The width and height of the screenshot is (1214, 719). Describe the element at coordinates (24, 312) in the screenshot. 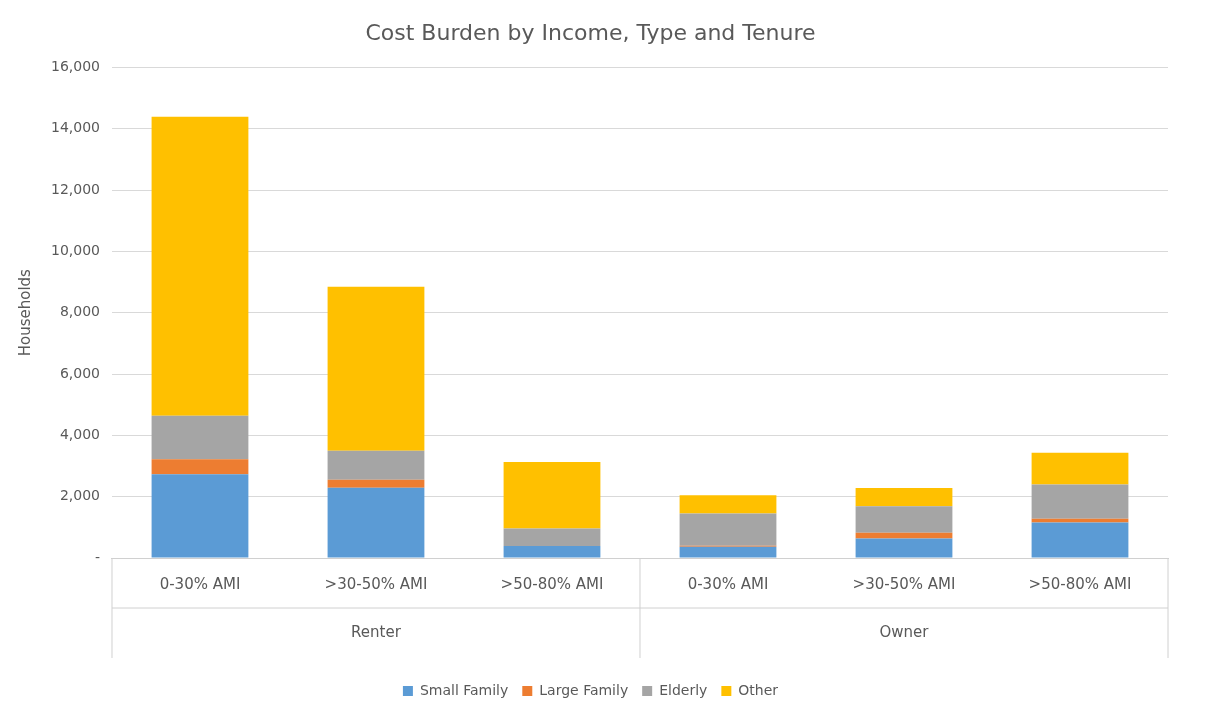

I see `y-axis-title: Households` at that location.